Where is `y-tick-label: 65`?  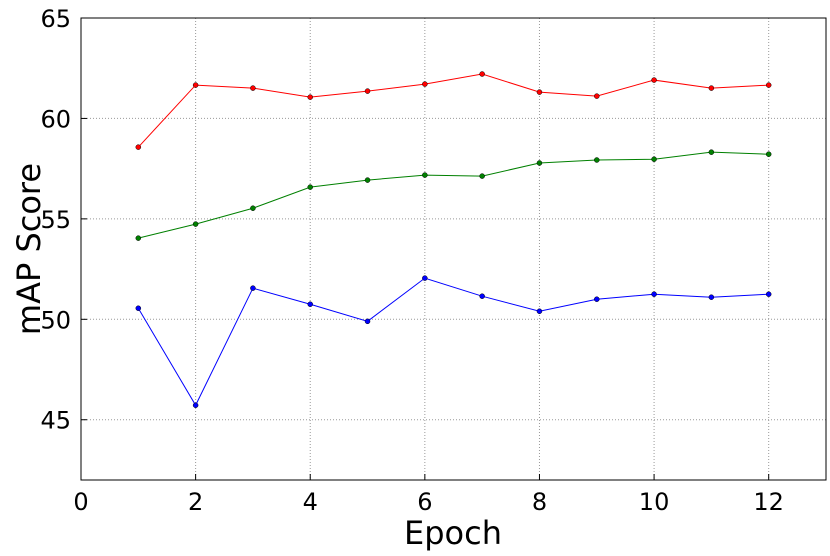 y-tick-label: 65 is located at coordinates (55, 19).